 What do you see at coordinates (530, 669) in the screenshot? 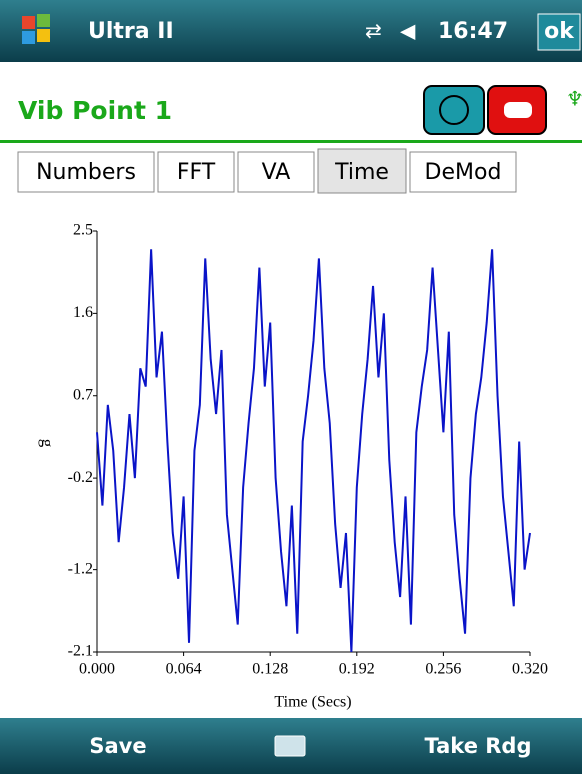
I see `x-tick-label: 0.320` at bounding box center [530, 669].